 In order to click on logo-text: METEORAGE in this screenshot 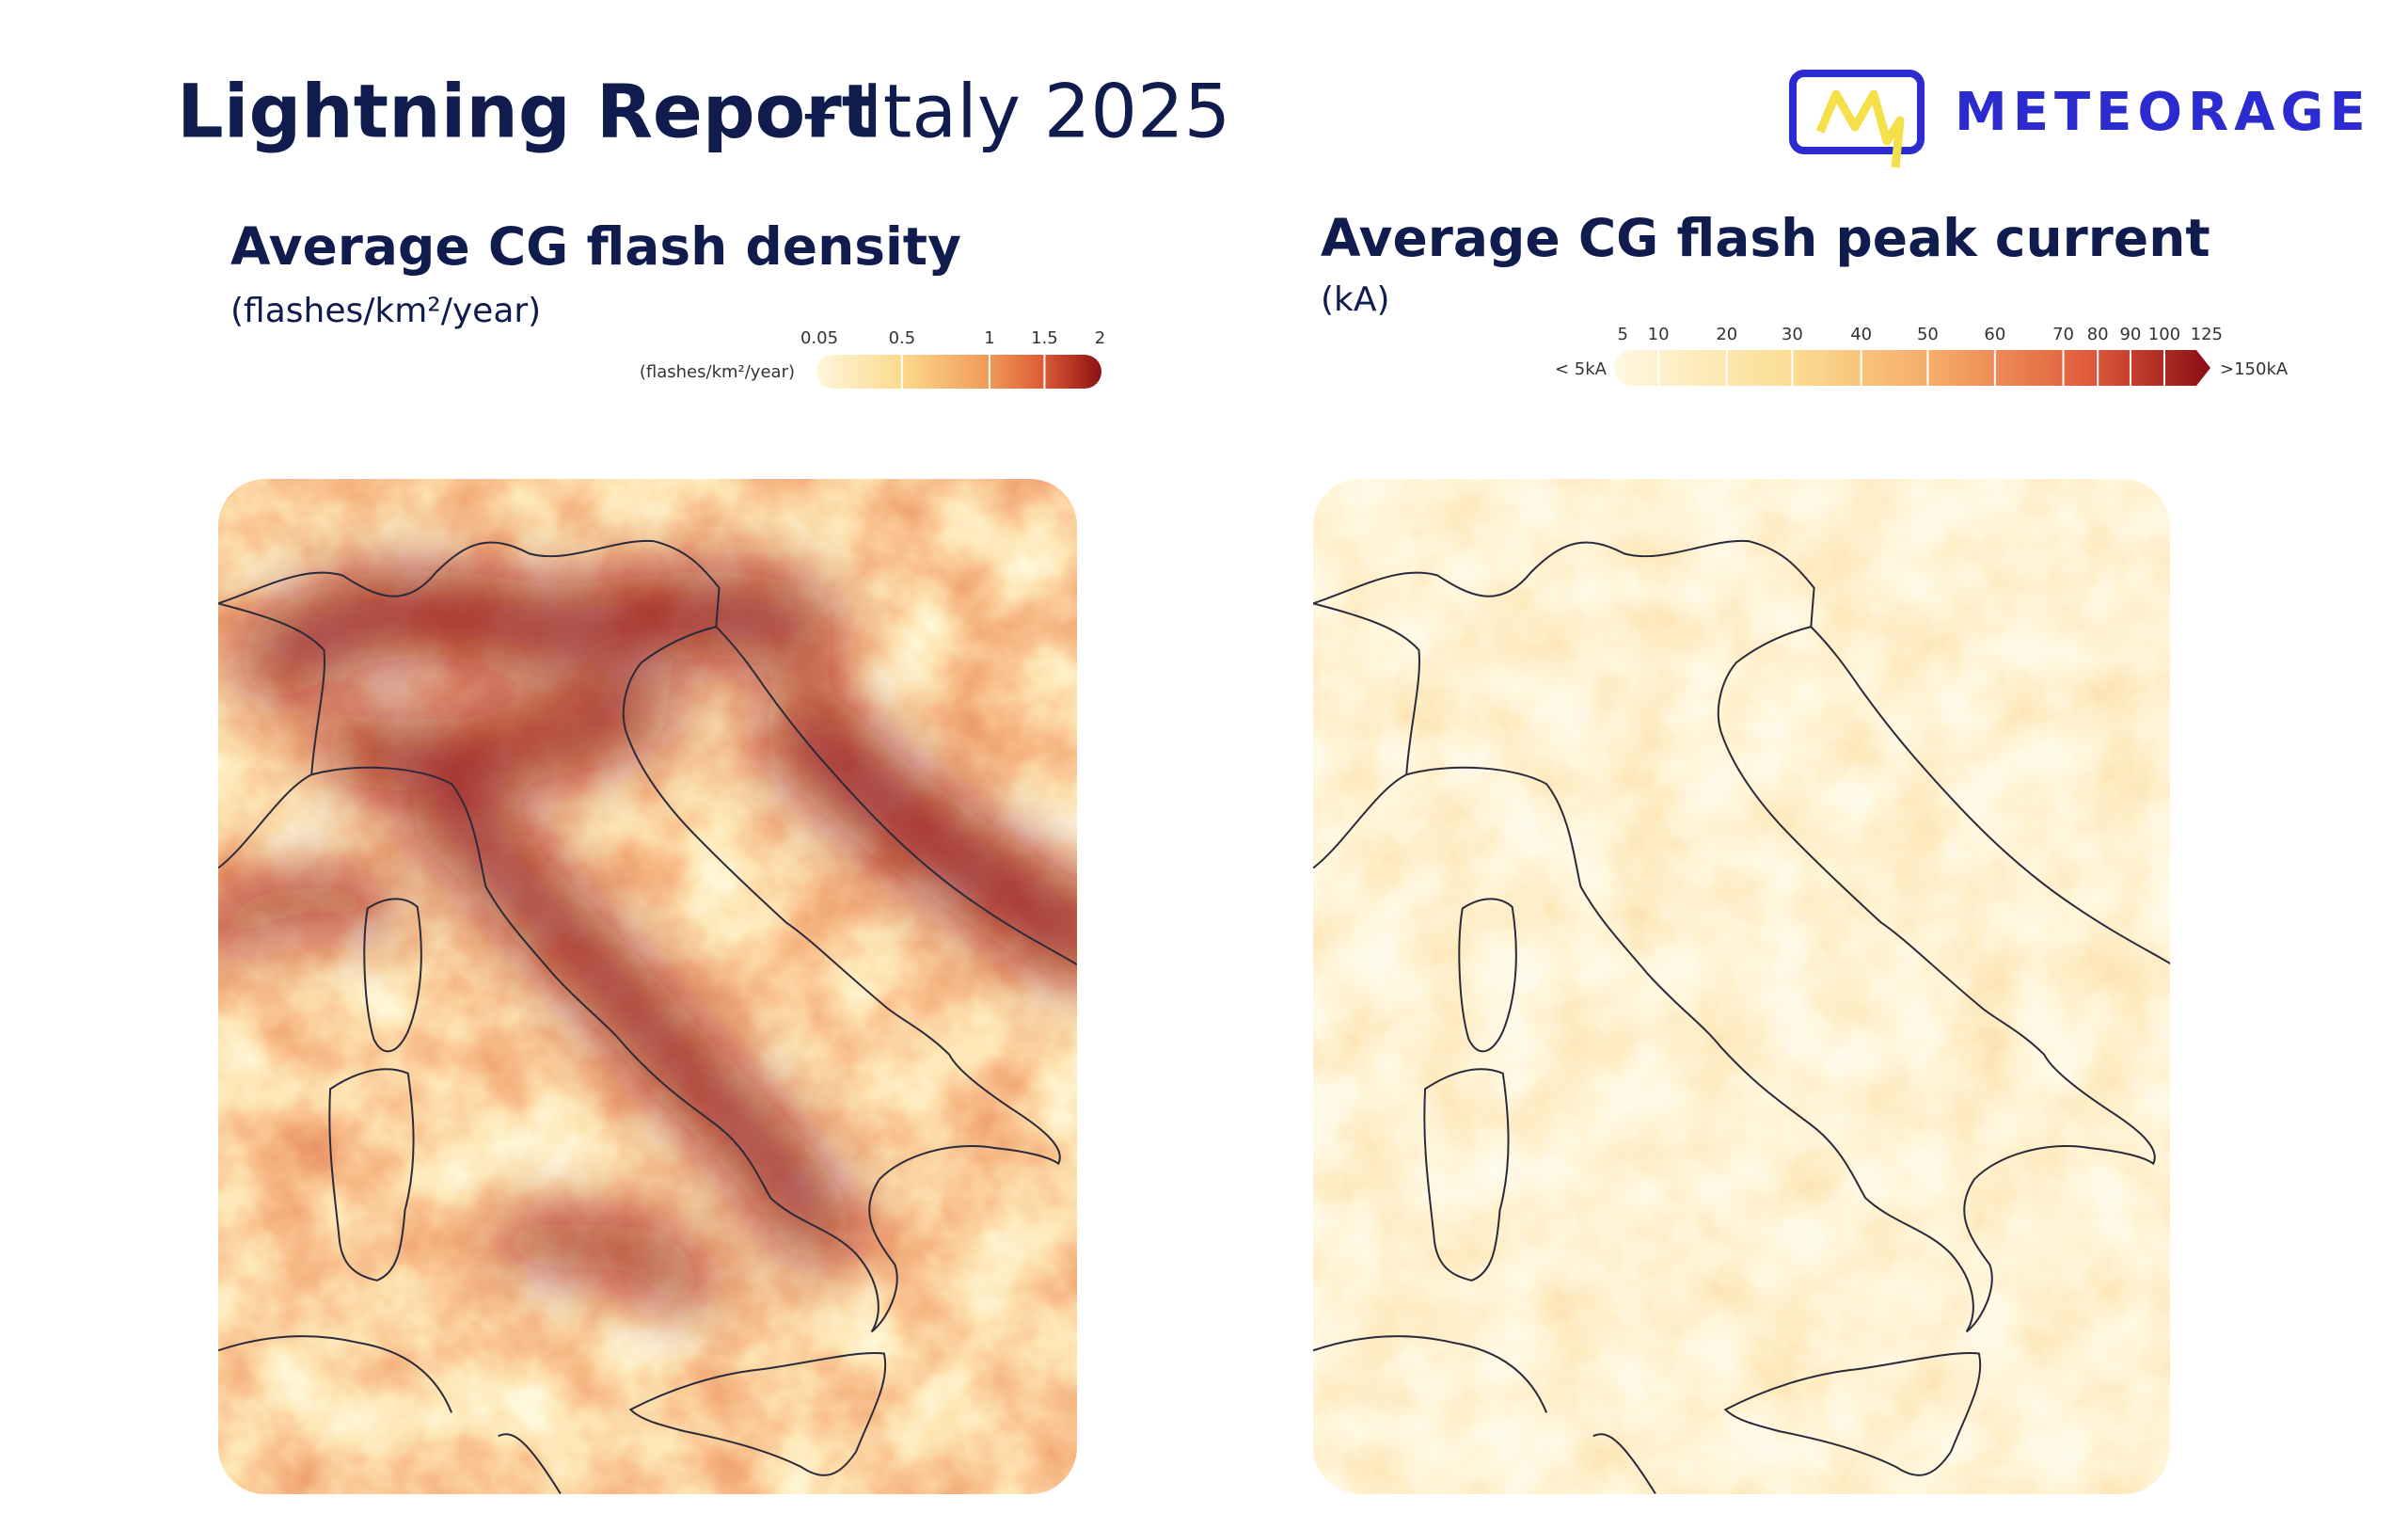, I will do `click(2163, 112)`.